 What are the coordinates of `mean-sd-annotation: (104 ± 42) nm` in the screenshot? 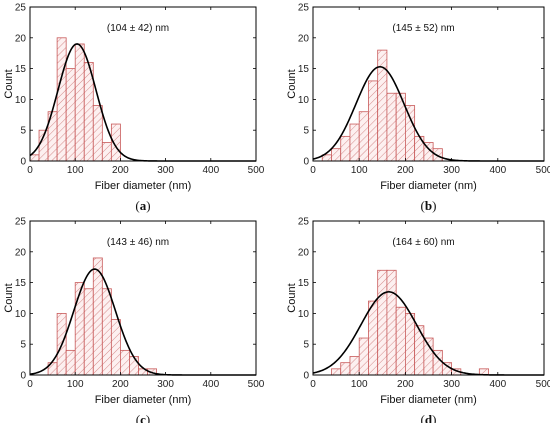 It's located at (138, 28).